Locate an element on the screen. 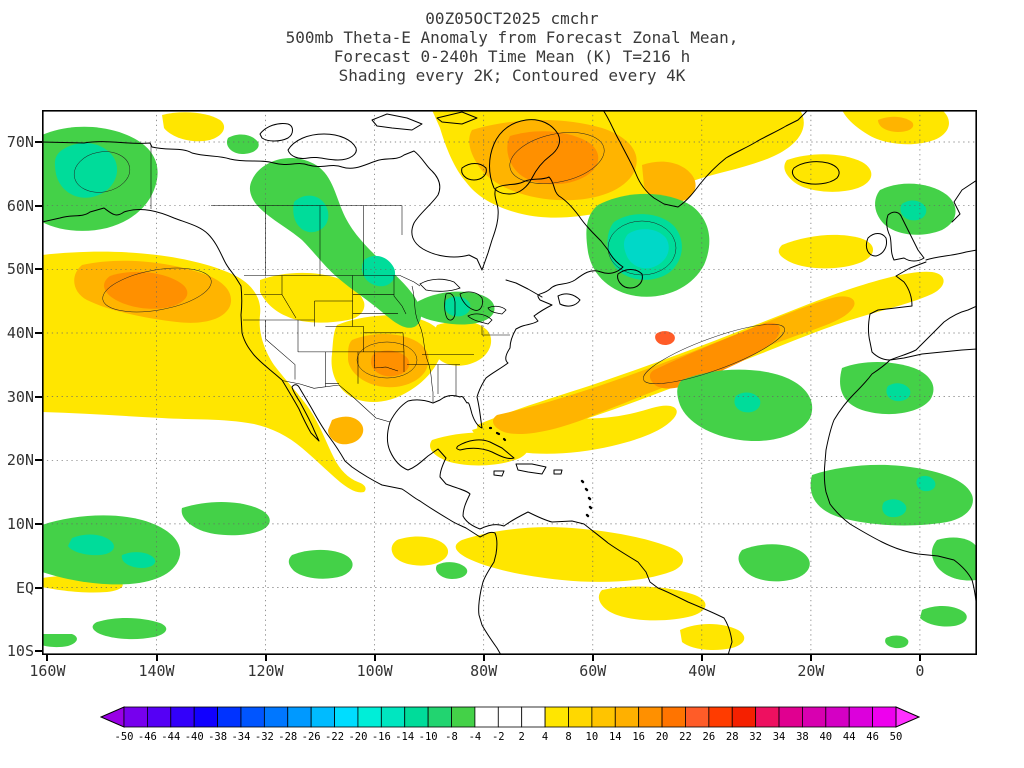  colorbar-tick-label: -46 is located at coordinates (147, 737).